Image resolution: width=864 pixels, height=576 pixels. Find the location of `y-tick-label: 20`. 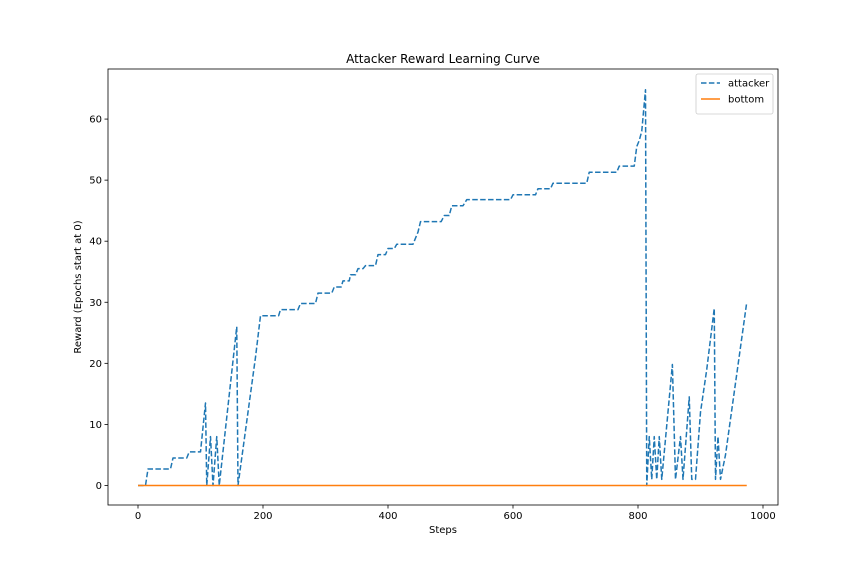

y-tick-label: 20 is located at coordinates (95, 364).